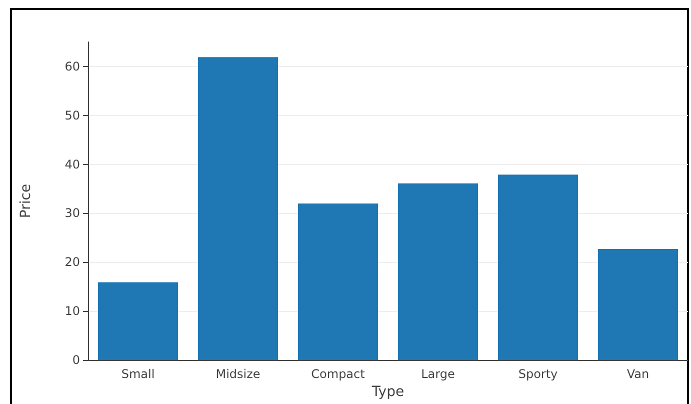  I want to click on y-tick-label: 50, so click(72, 115).